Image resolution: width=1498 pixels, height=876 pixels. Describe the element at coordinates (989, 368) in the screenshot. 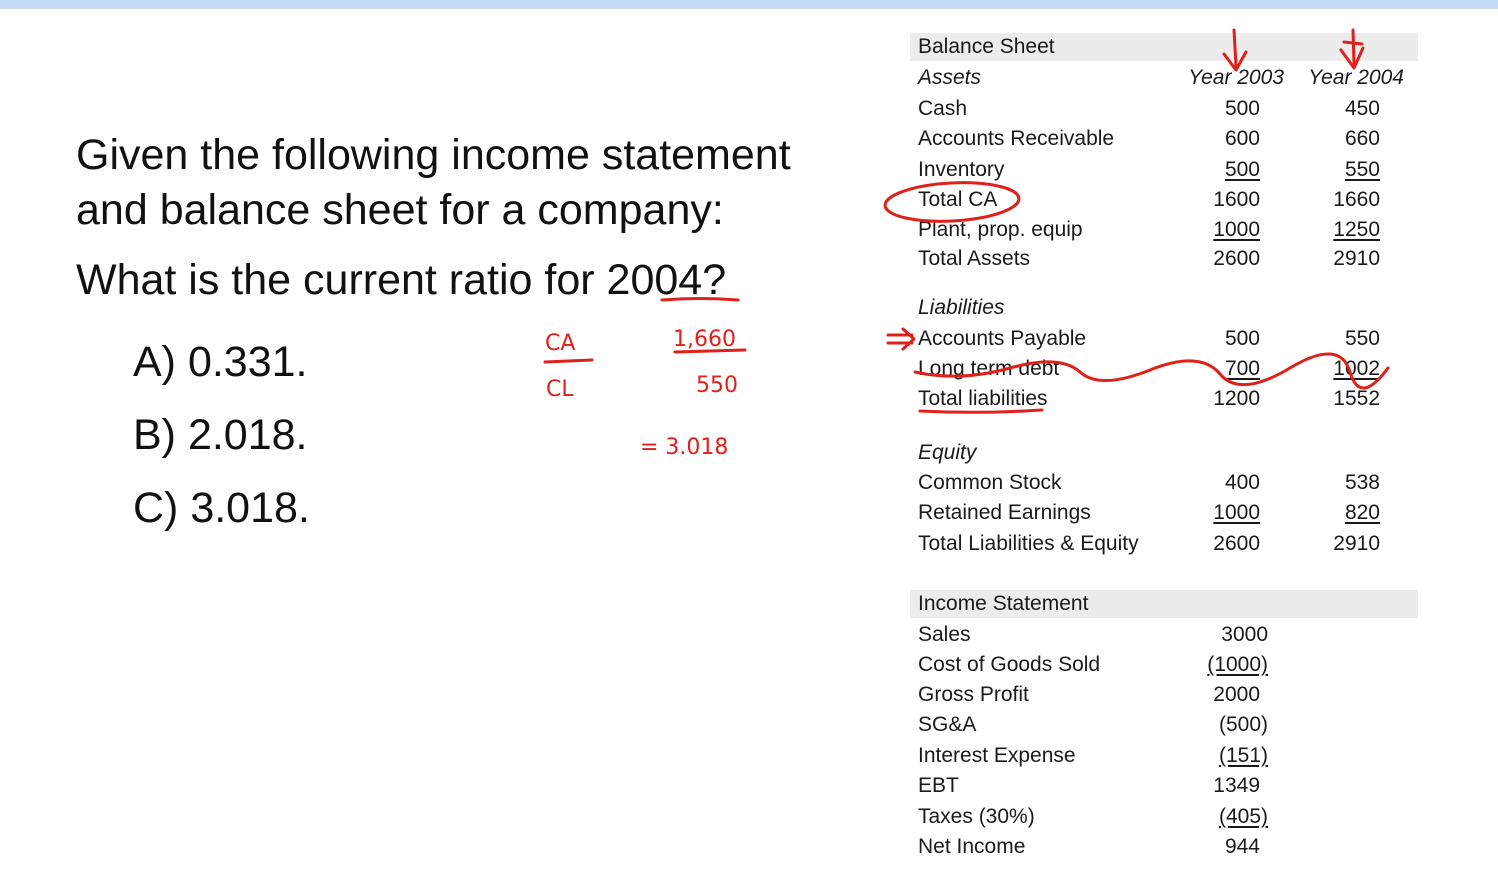

I see `row-label: Long term debt` at that location.